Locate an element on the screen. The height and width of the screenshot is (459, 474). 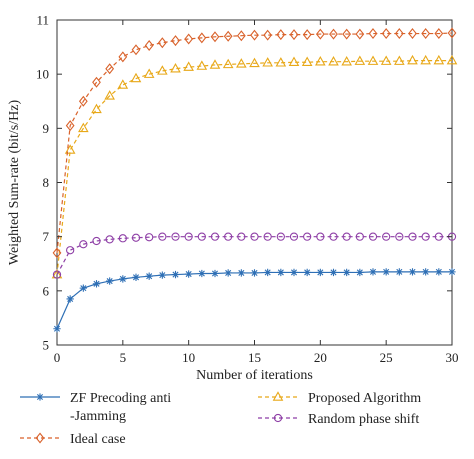
y-tick-label: 6 is located at coordinates (46, 290).